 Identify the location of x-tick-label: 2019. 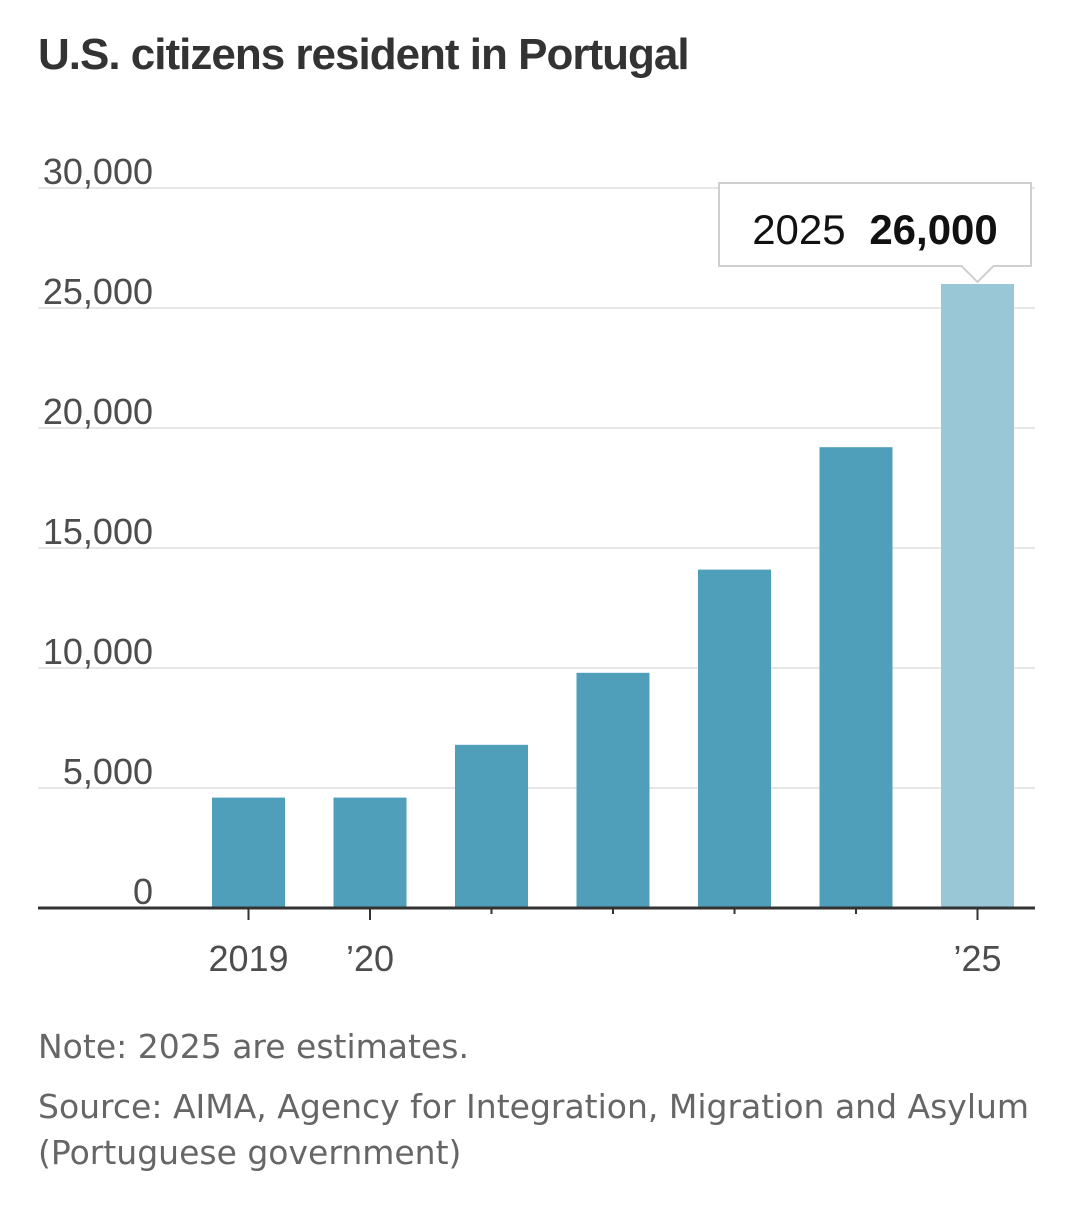
(248, 958).